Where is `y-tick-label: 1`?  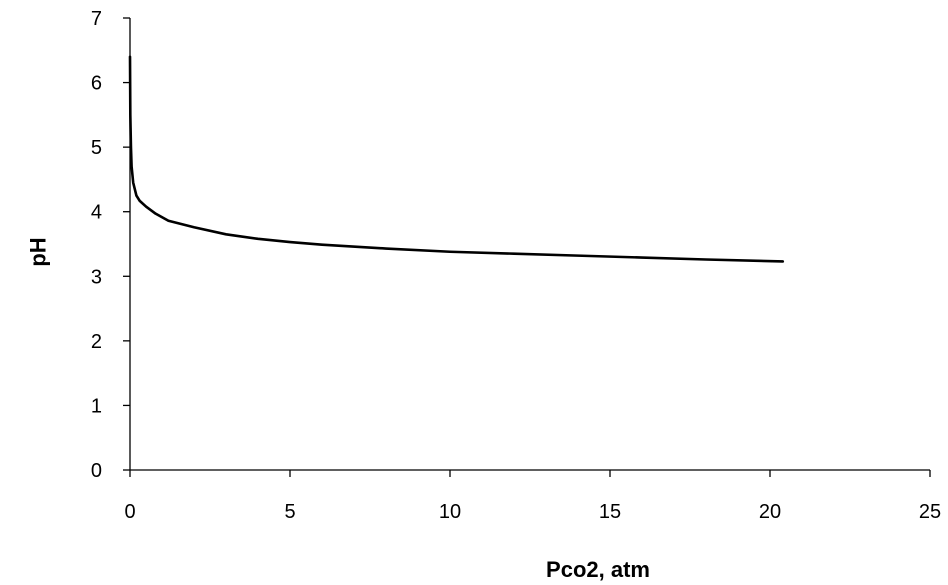 y-tick-label: 1 is located at coordinates (96, 406).